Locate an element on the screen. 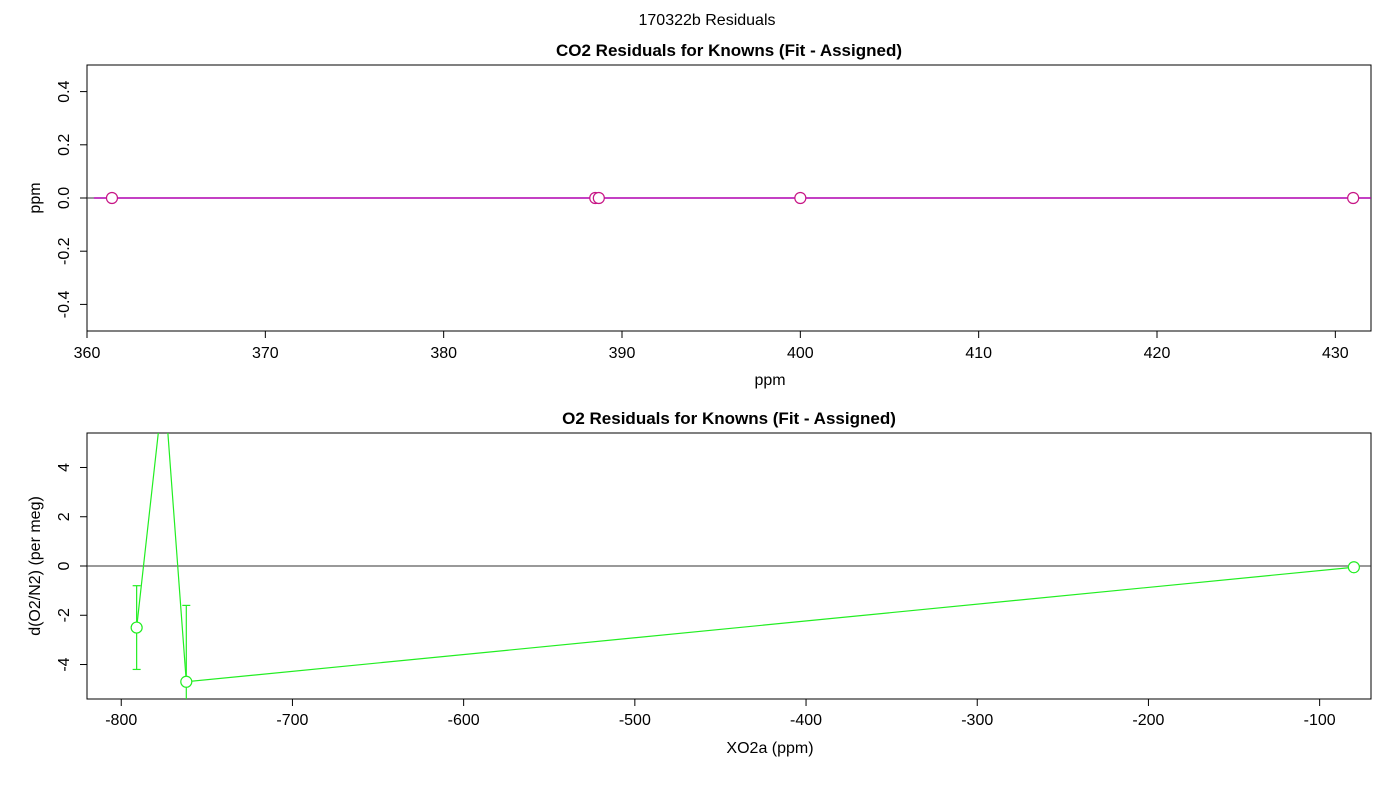 This screenshot has width=1400, height=800. x-tick-label: -600 is located at coordinates (464, 720).